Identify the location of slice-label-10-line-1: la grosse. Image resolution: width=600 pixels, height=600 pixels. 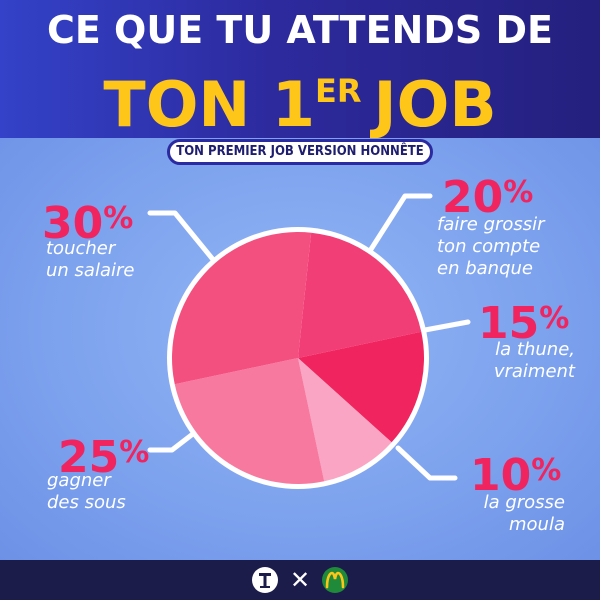
(524, 502).